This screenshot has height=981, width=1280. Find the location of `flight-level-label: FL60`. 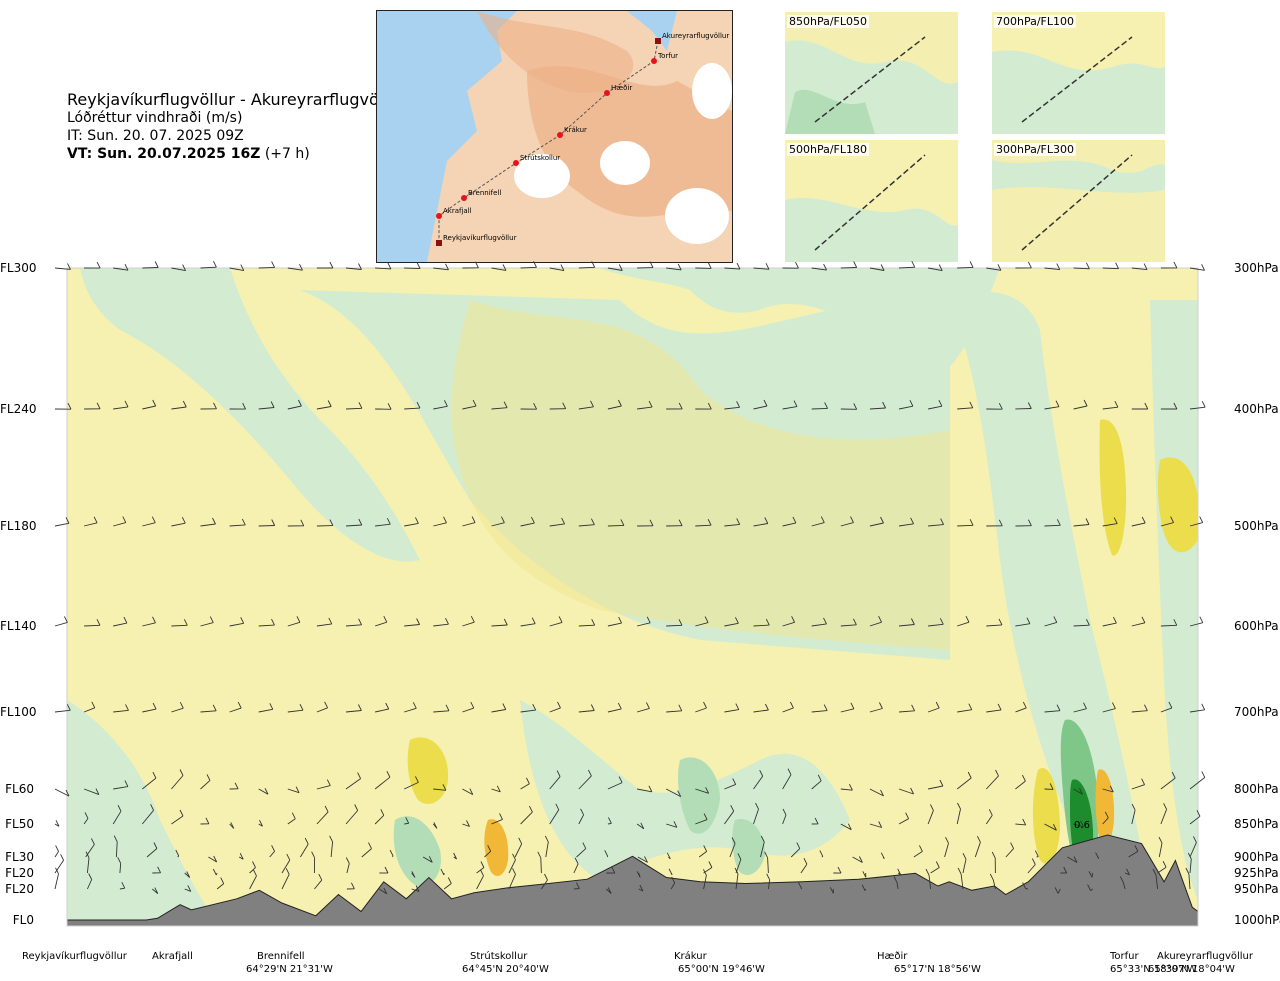

flight-level-label: FL60 is located at coordinates (19, 789).